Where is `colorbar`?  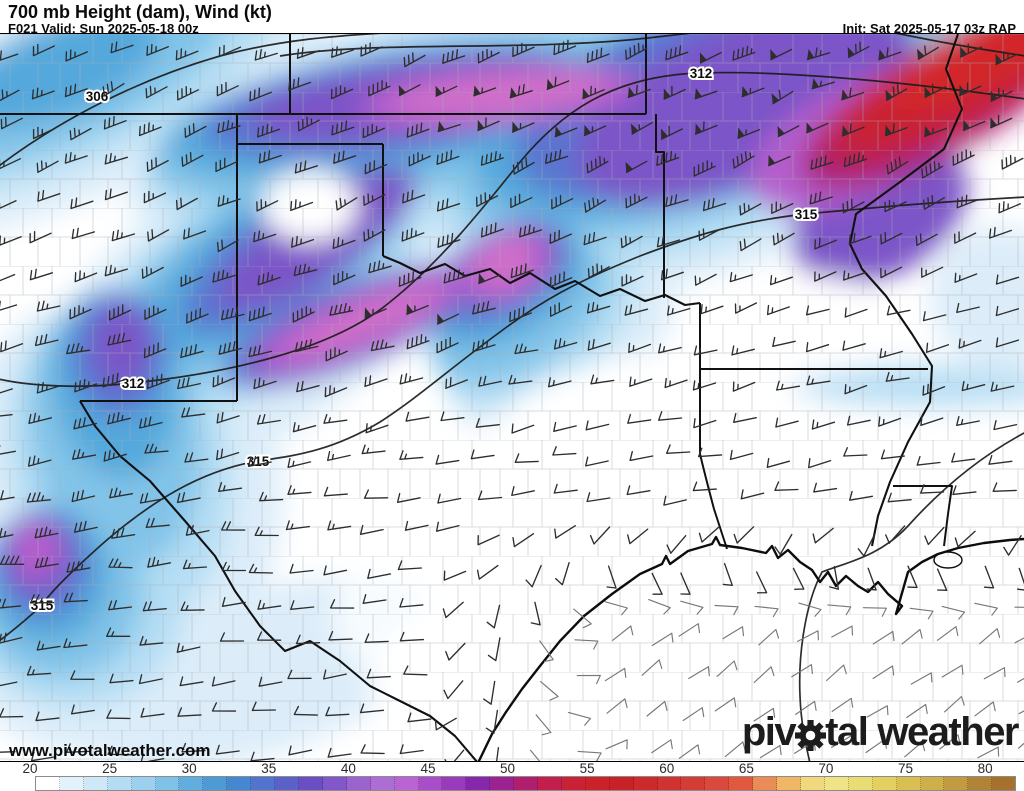
colorbar is located at coordinates (525, 783).